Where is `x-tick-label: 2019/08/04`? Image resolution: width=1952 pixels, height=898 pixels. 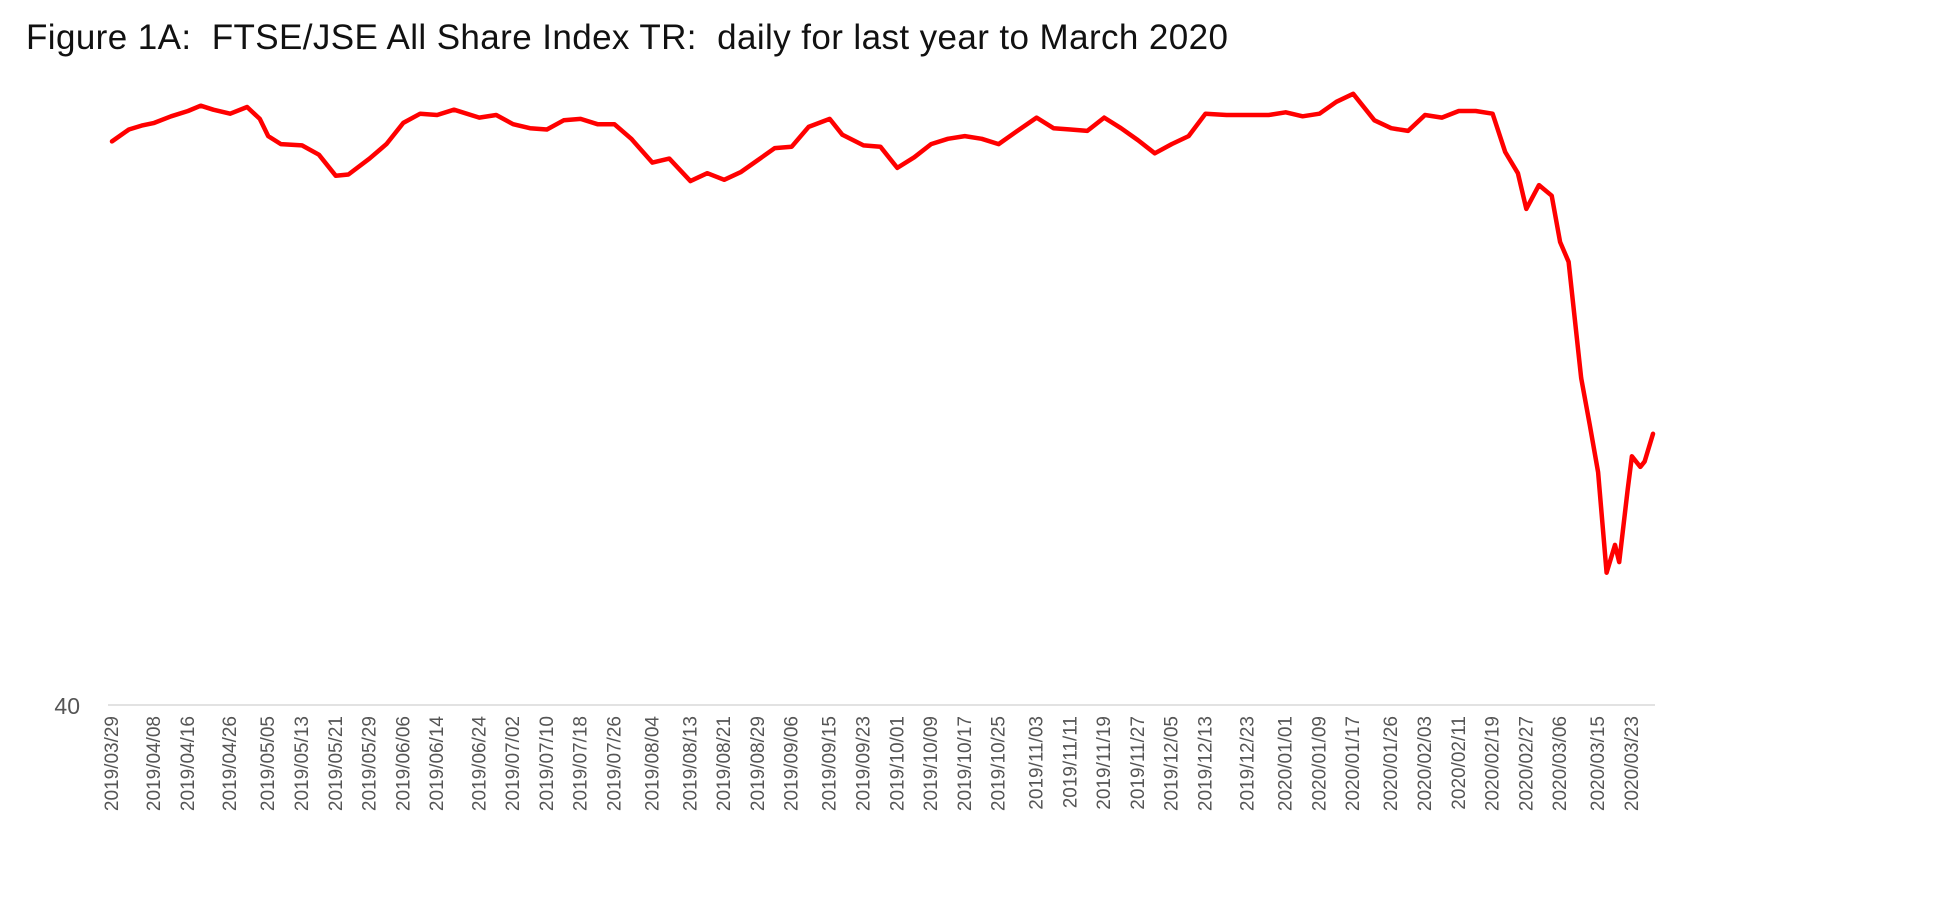 x-tick-label: 2019/08/04 is located at coordinates (652, 764).